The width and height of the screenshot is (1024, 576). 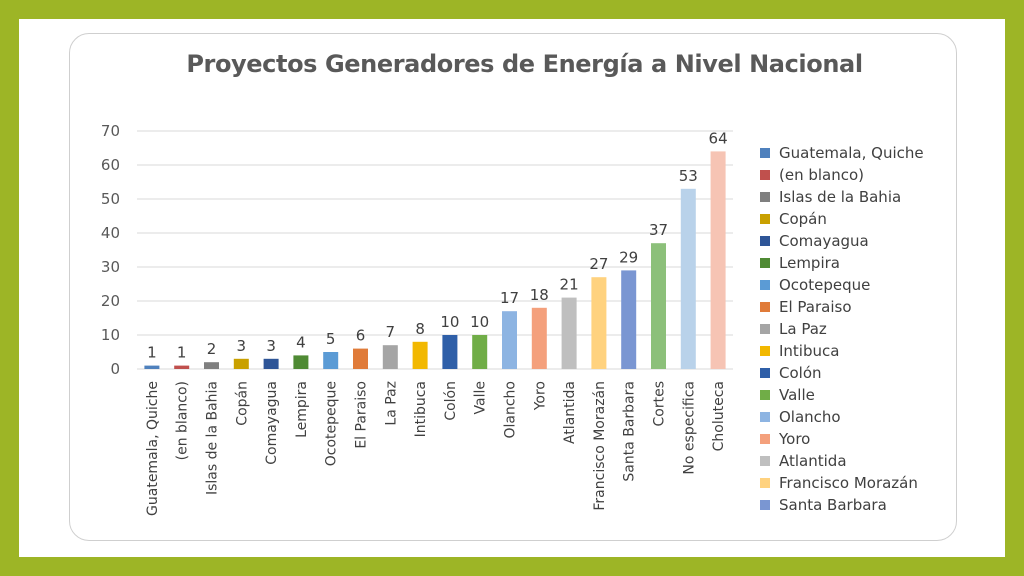 I want to click on legend-item: Francisco Morazán, so click(x=860, y=483).